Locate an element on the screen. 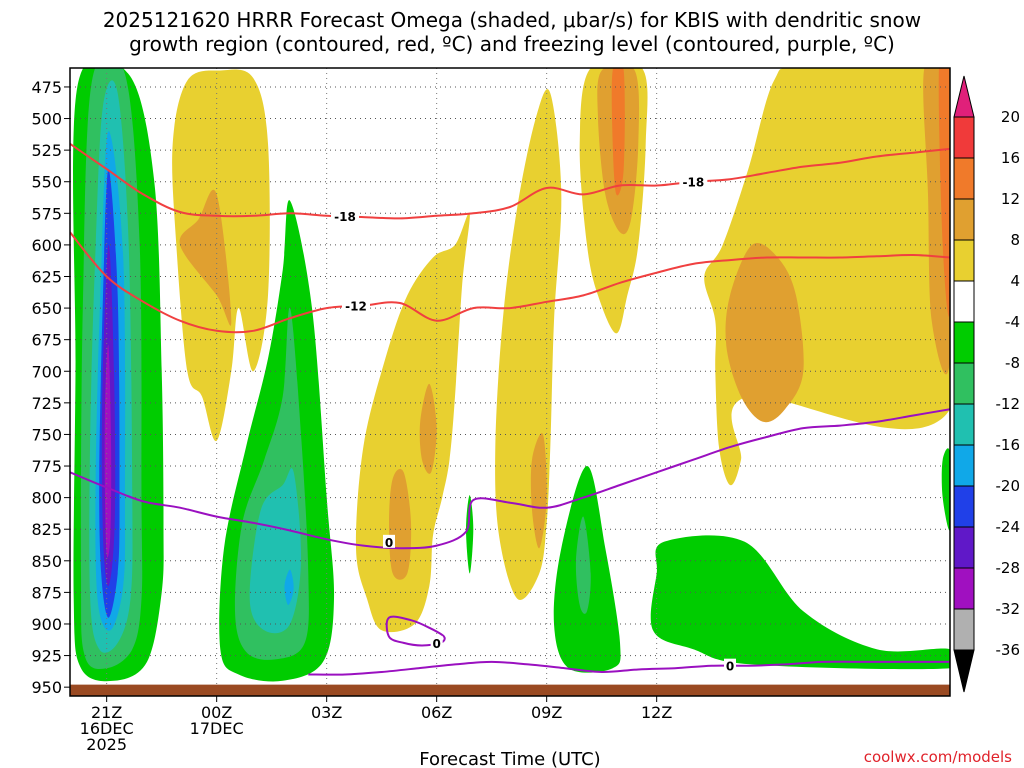 The image size is (1024, 768). y-tick-label-925: 925 is located at coordinates (46, 656).